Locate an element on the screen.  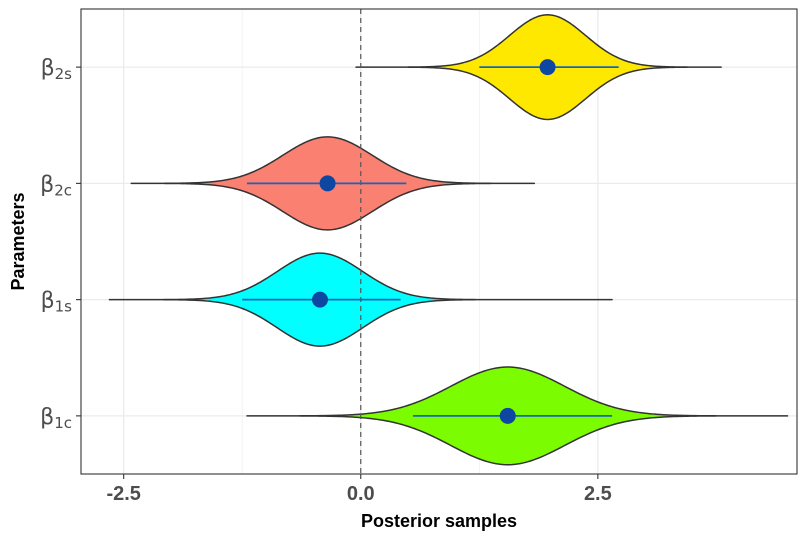
y-tick-label-2s: β2s is located at coordinates (57, 69).